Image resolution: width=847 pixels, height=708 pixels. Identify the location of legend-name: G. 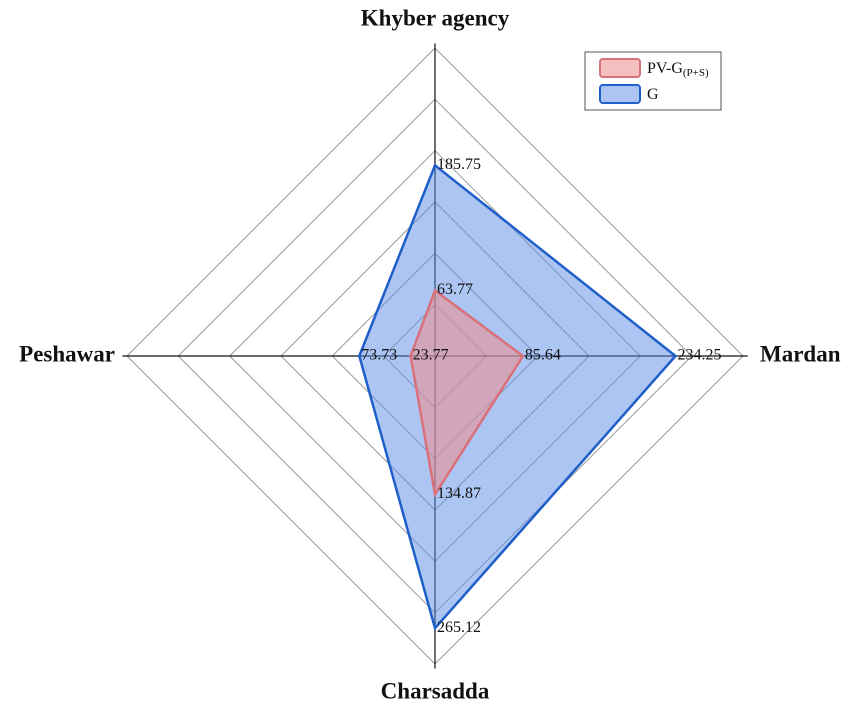
(653, 94).